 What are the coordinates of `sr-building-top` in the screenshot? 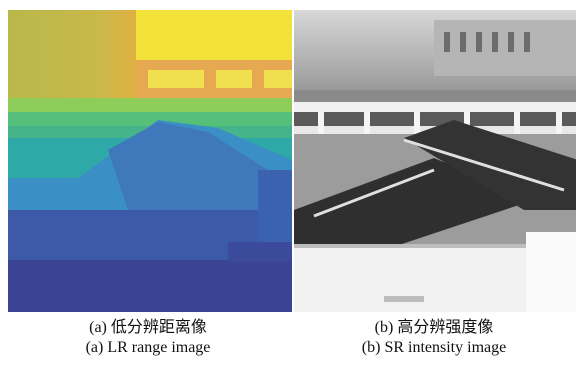 It's located at (505, 48).